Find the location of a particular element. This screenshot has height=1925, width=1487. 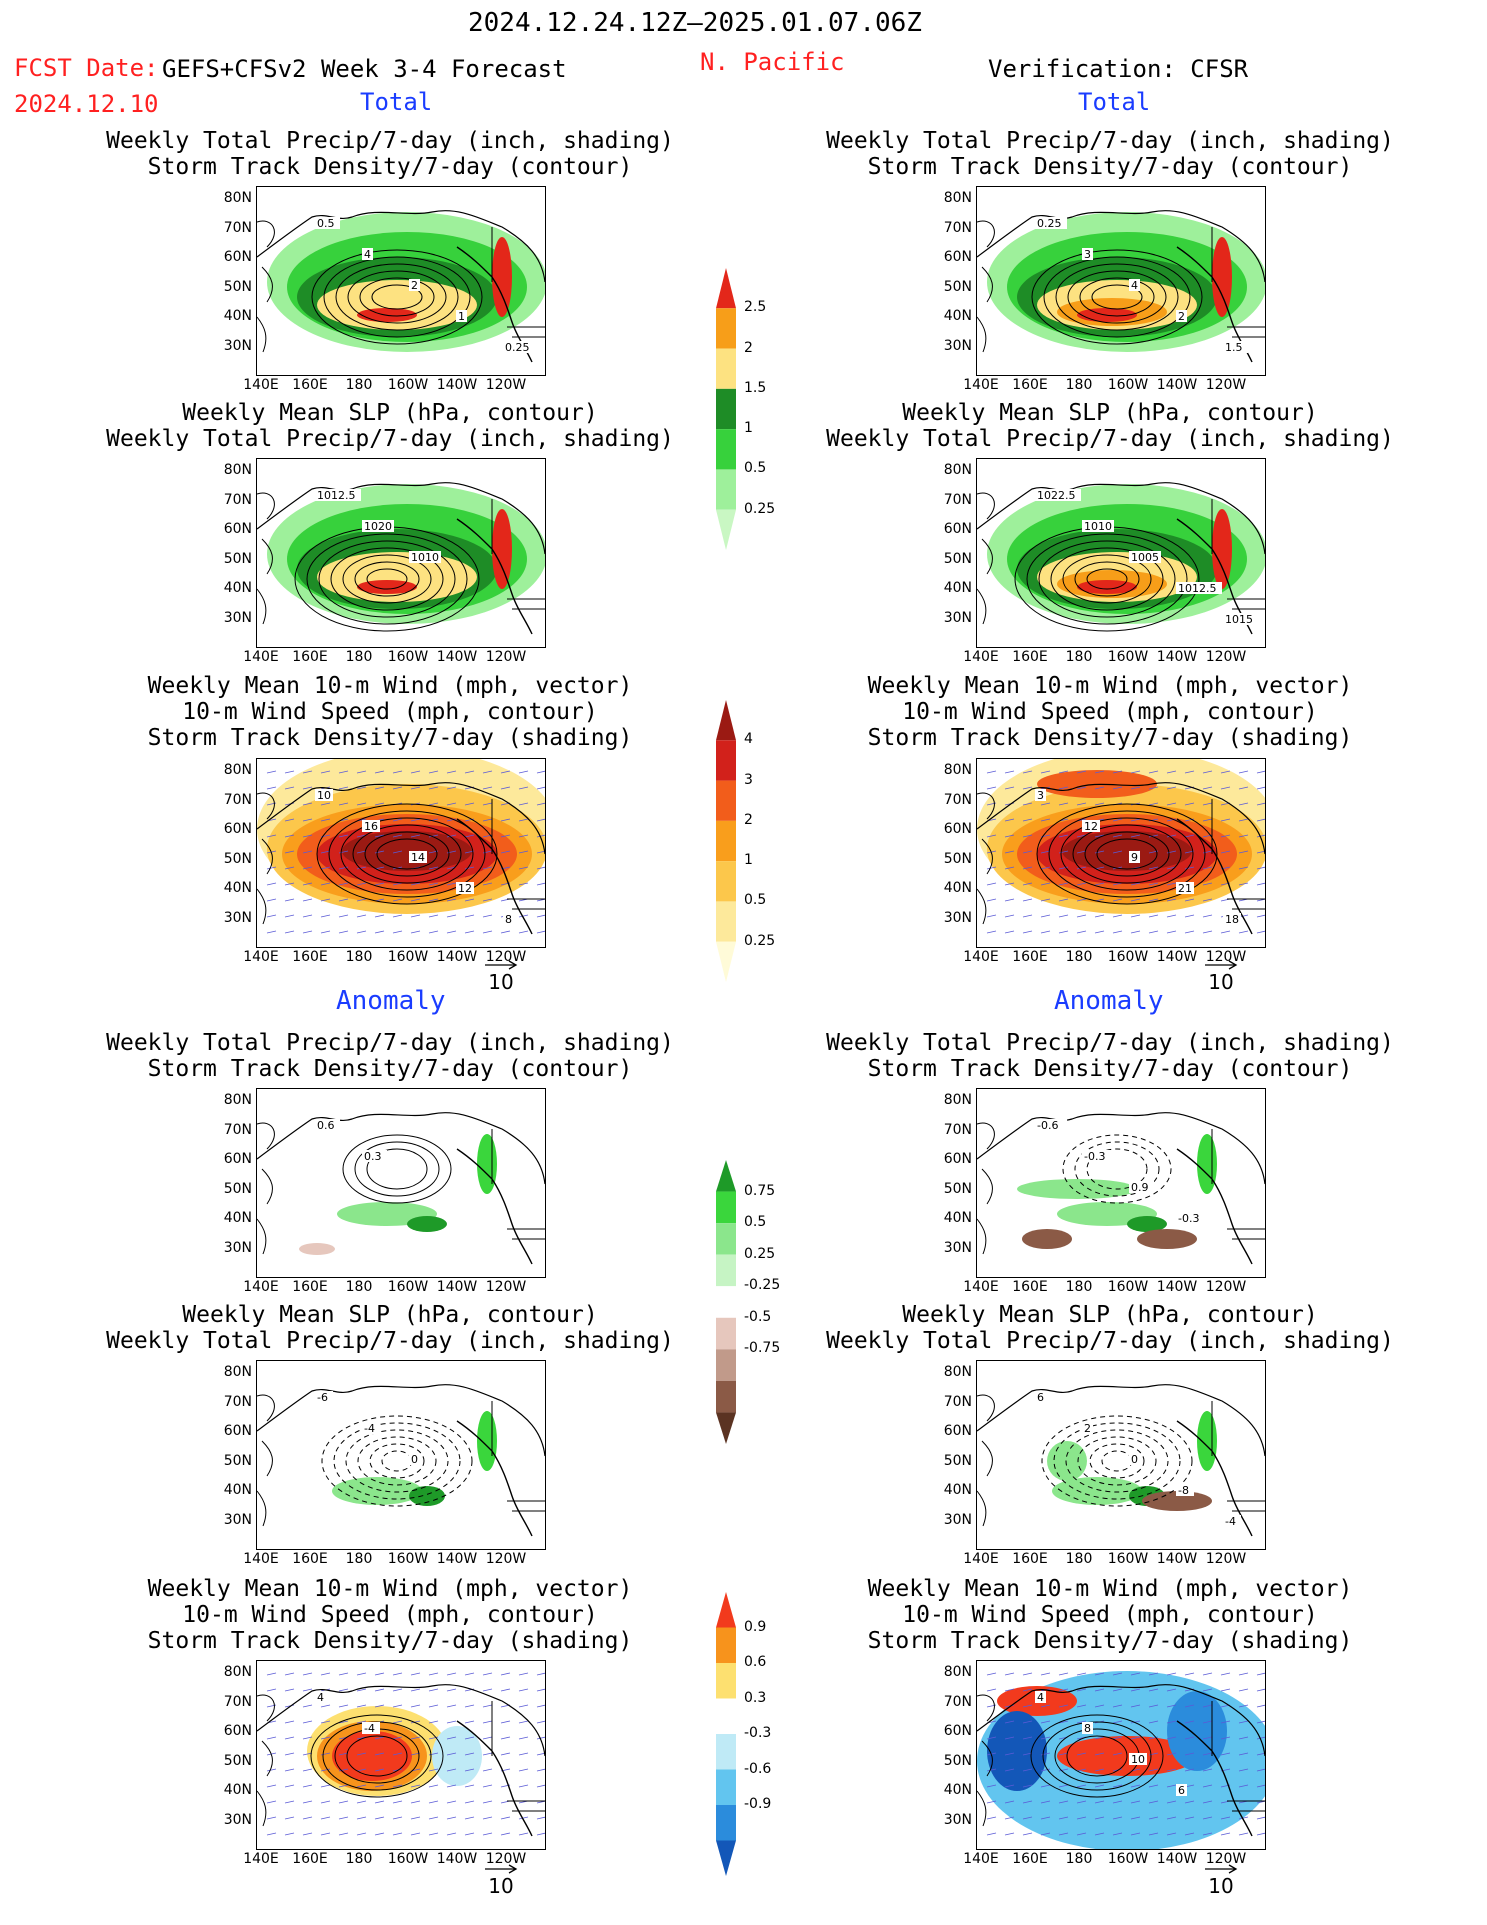

storm-contour is located at coordinates (397, 297).